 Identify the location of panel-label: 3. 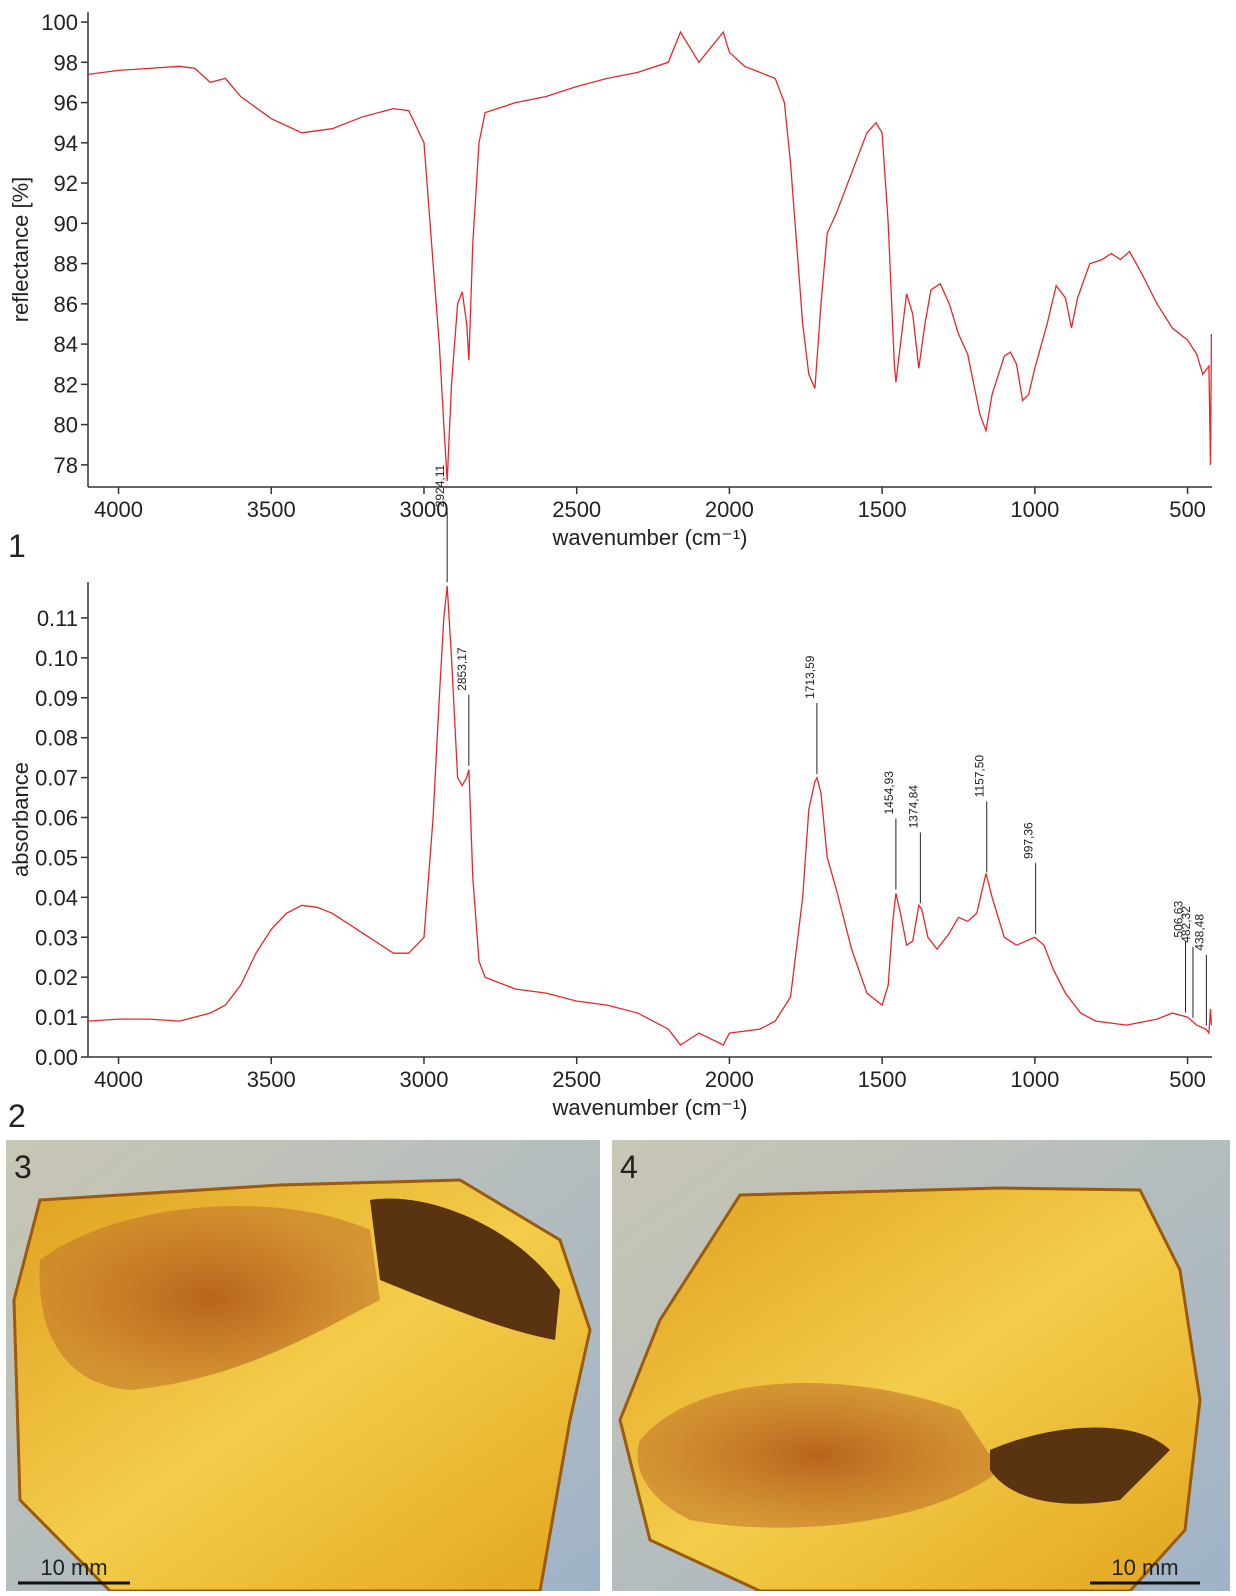
(23, 1167).